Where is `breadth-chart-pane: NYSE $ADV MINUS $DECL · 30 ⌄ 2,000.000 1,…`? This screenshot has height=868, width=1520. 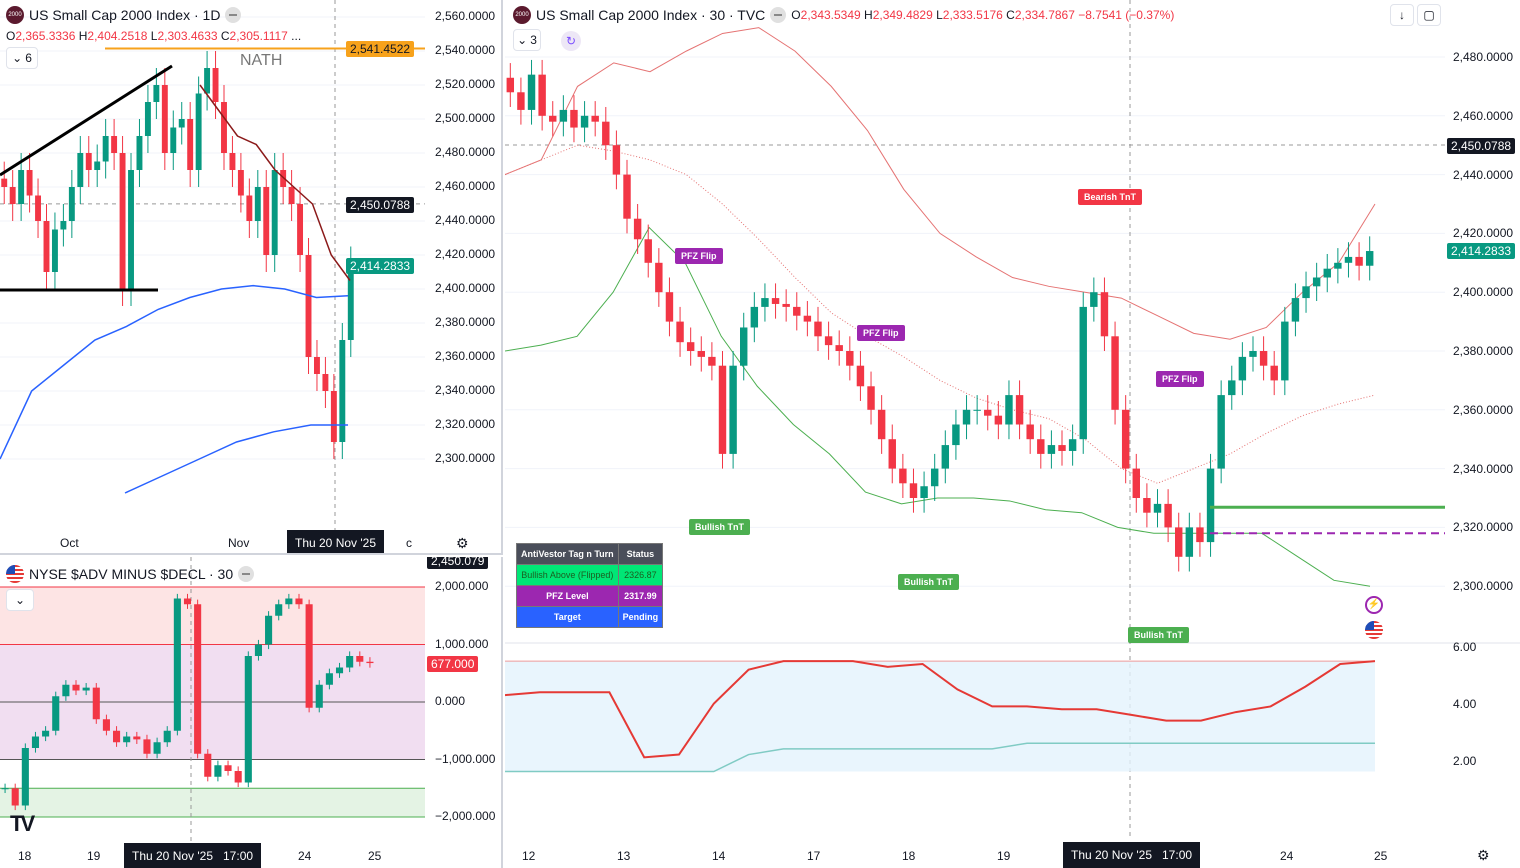 breadth-chart-pane: NYSE $ADV MINUS $DECL · 30 ⌄ 2,000.000 1,… is located at coordinates (251, 712).